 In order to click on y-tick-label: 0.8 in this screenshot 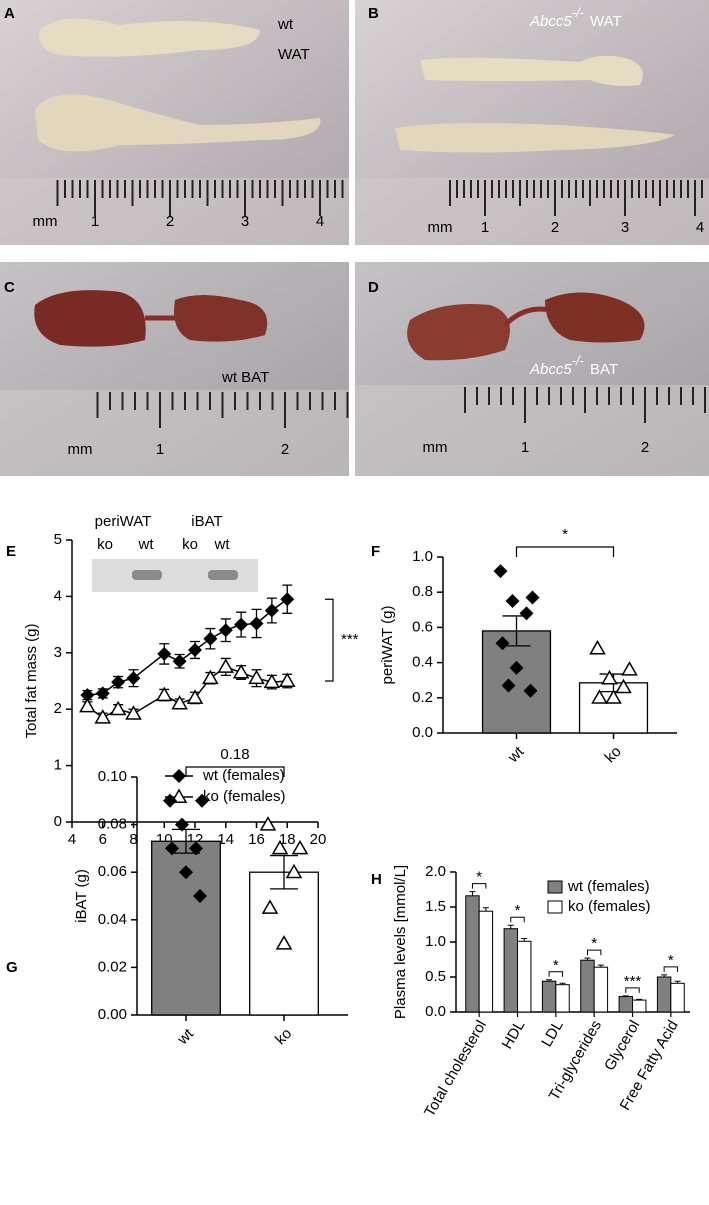, I will do `click(422, 591)`.